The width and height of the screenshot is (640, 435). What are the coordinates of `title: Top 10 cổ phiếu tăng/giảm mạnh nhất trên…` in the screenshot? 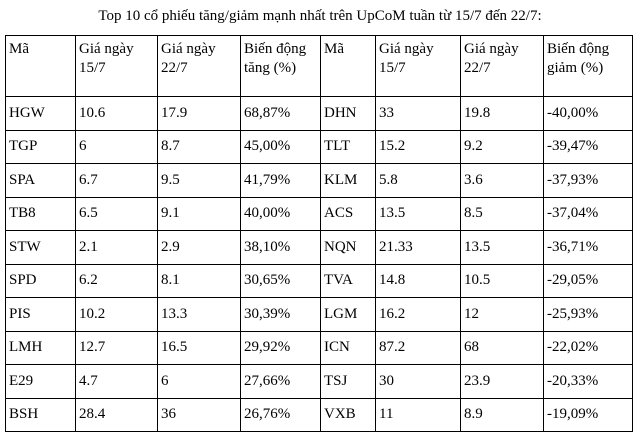 It's located at (320, 16).